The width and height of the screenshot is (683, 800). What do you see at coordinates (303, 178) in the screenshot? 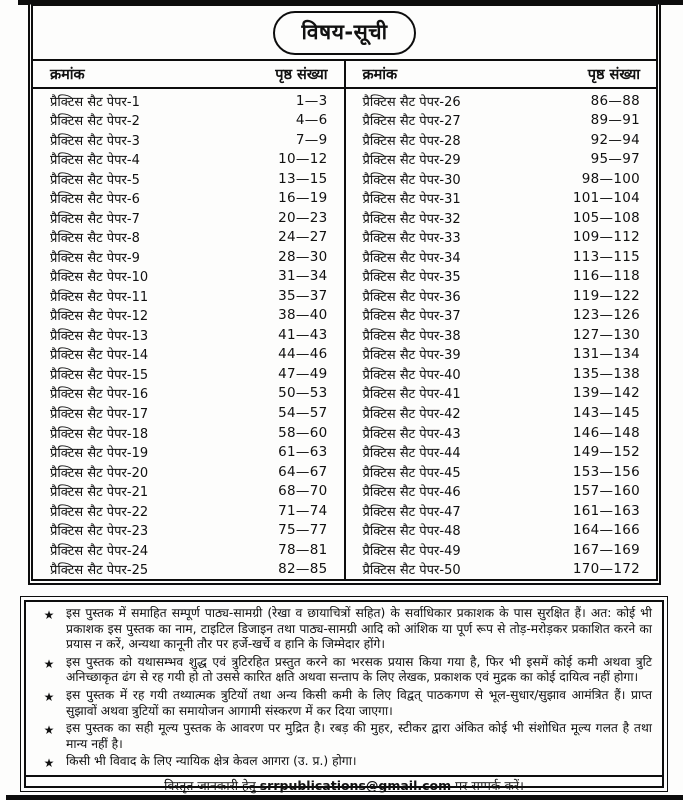
I see `page-range: 13—15` at bounding box center [303, 178].